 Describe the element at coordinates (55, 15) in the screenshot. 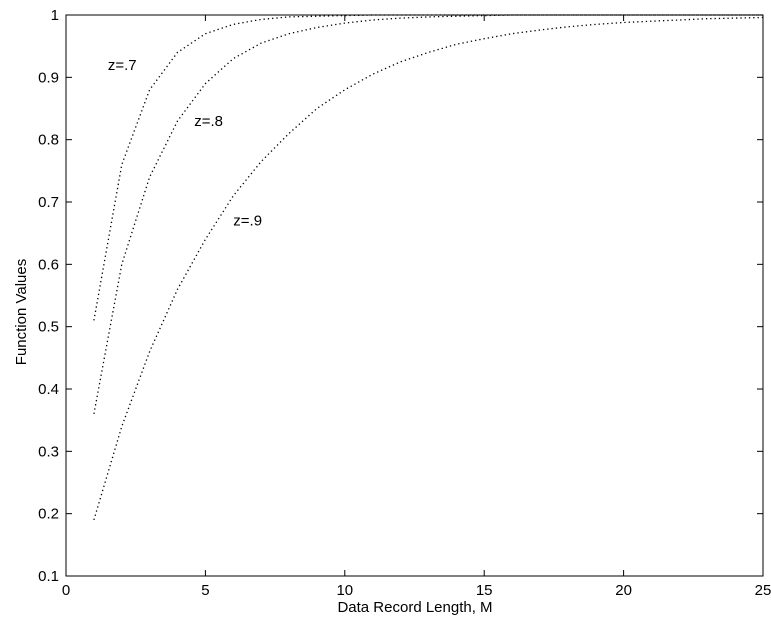

I see `y-tick-label: 1` at that location.